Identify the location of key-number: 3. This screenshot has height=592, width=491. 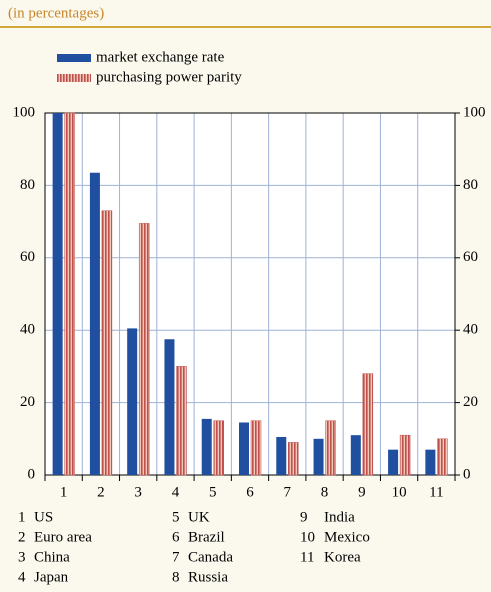
(22, 557).